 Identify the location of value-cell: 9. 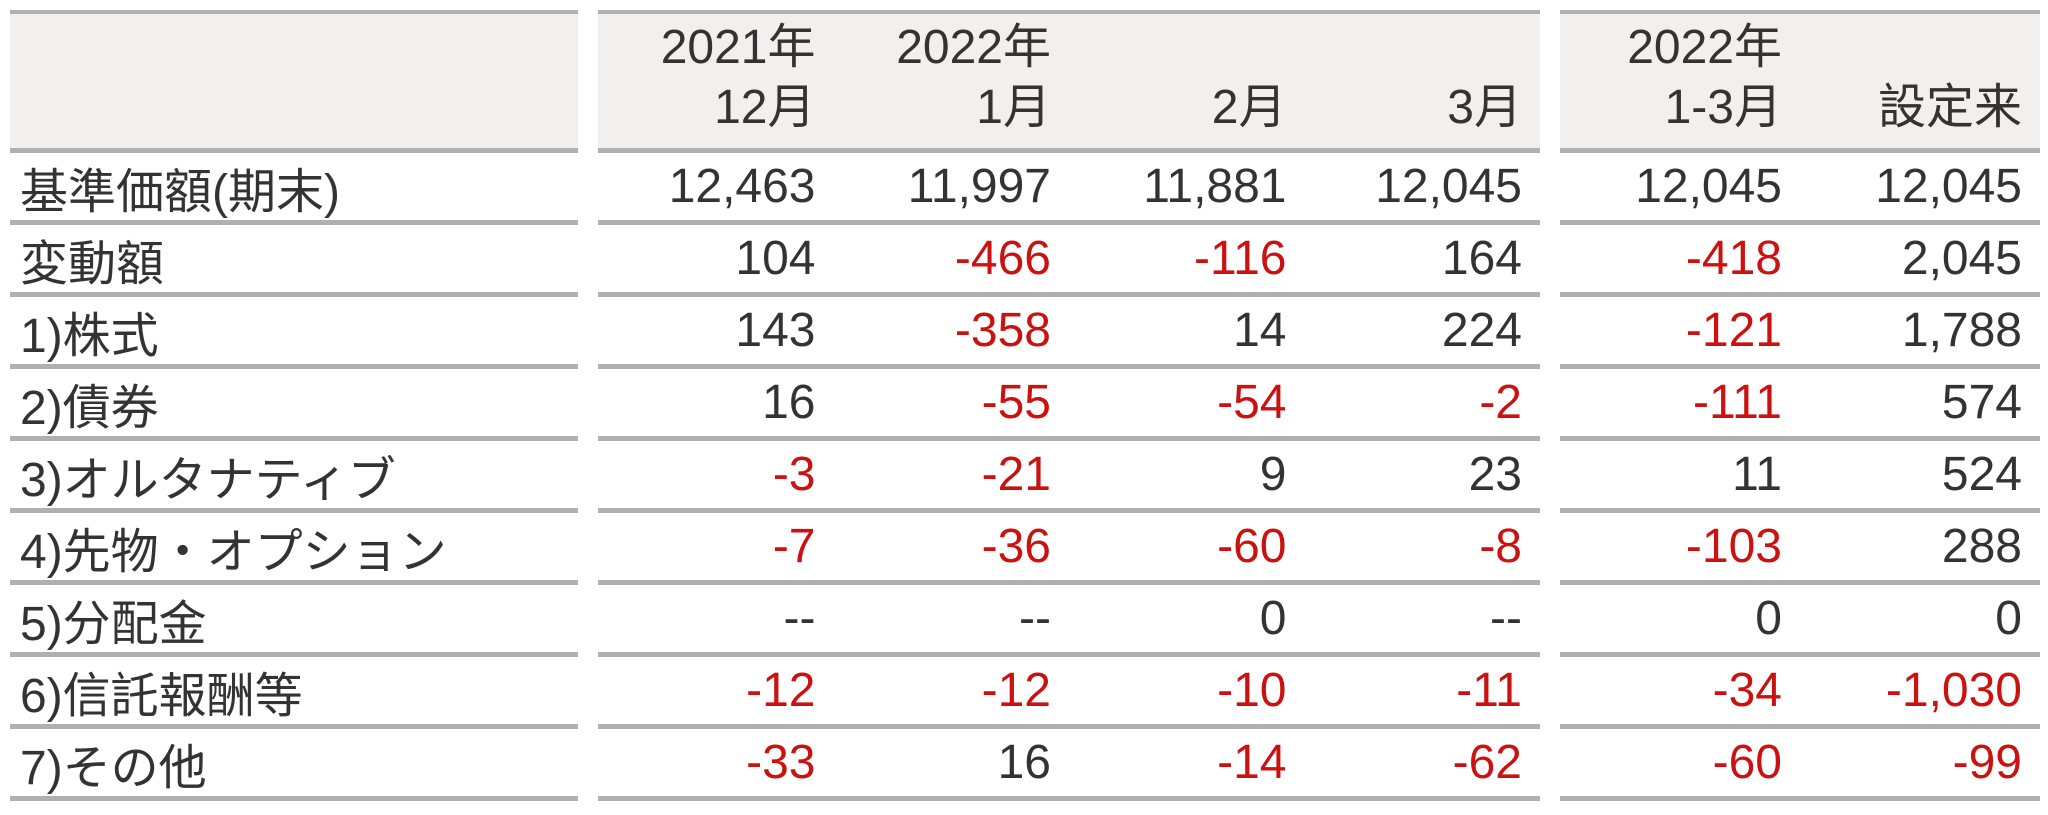
(1273, 474).